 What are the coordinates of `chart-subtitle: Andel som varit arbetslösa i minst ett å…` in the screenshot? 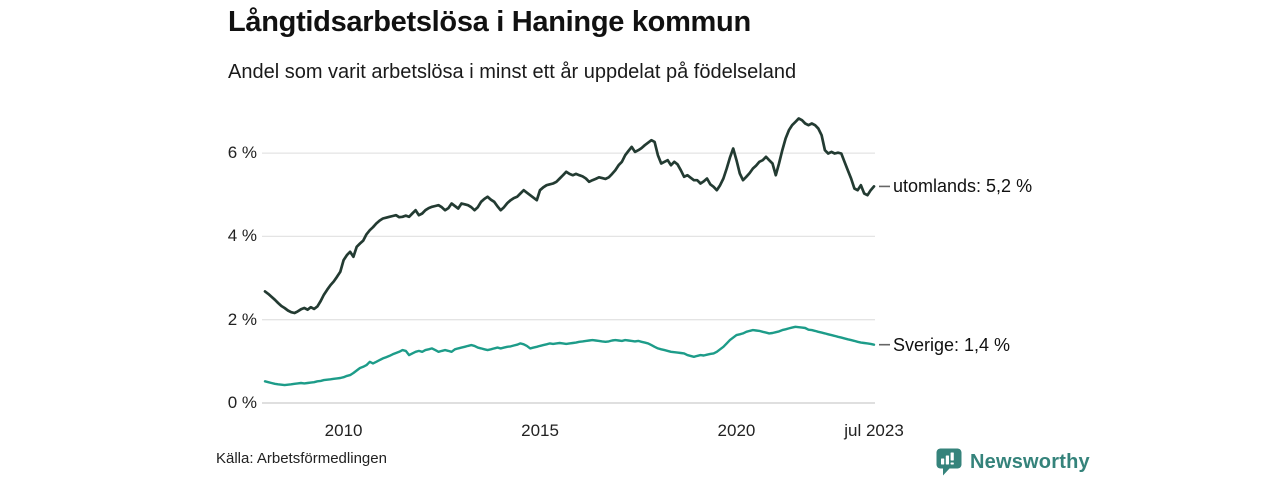 It's located at (512, 72).